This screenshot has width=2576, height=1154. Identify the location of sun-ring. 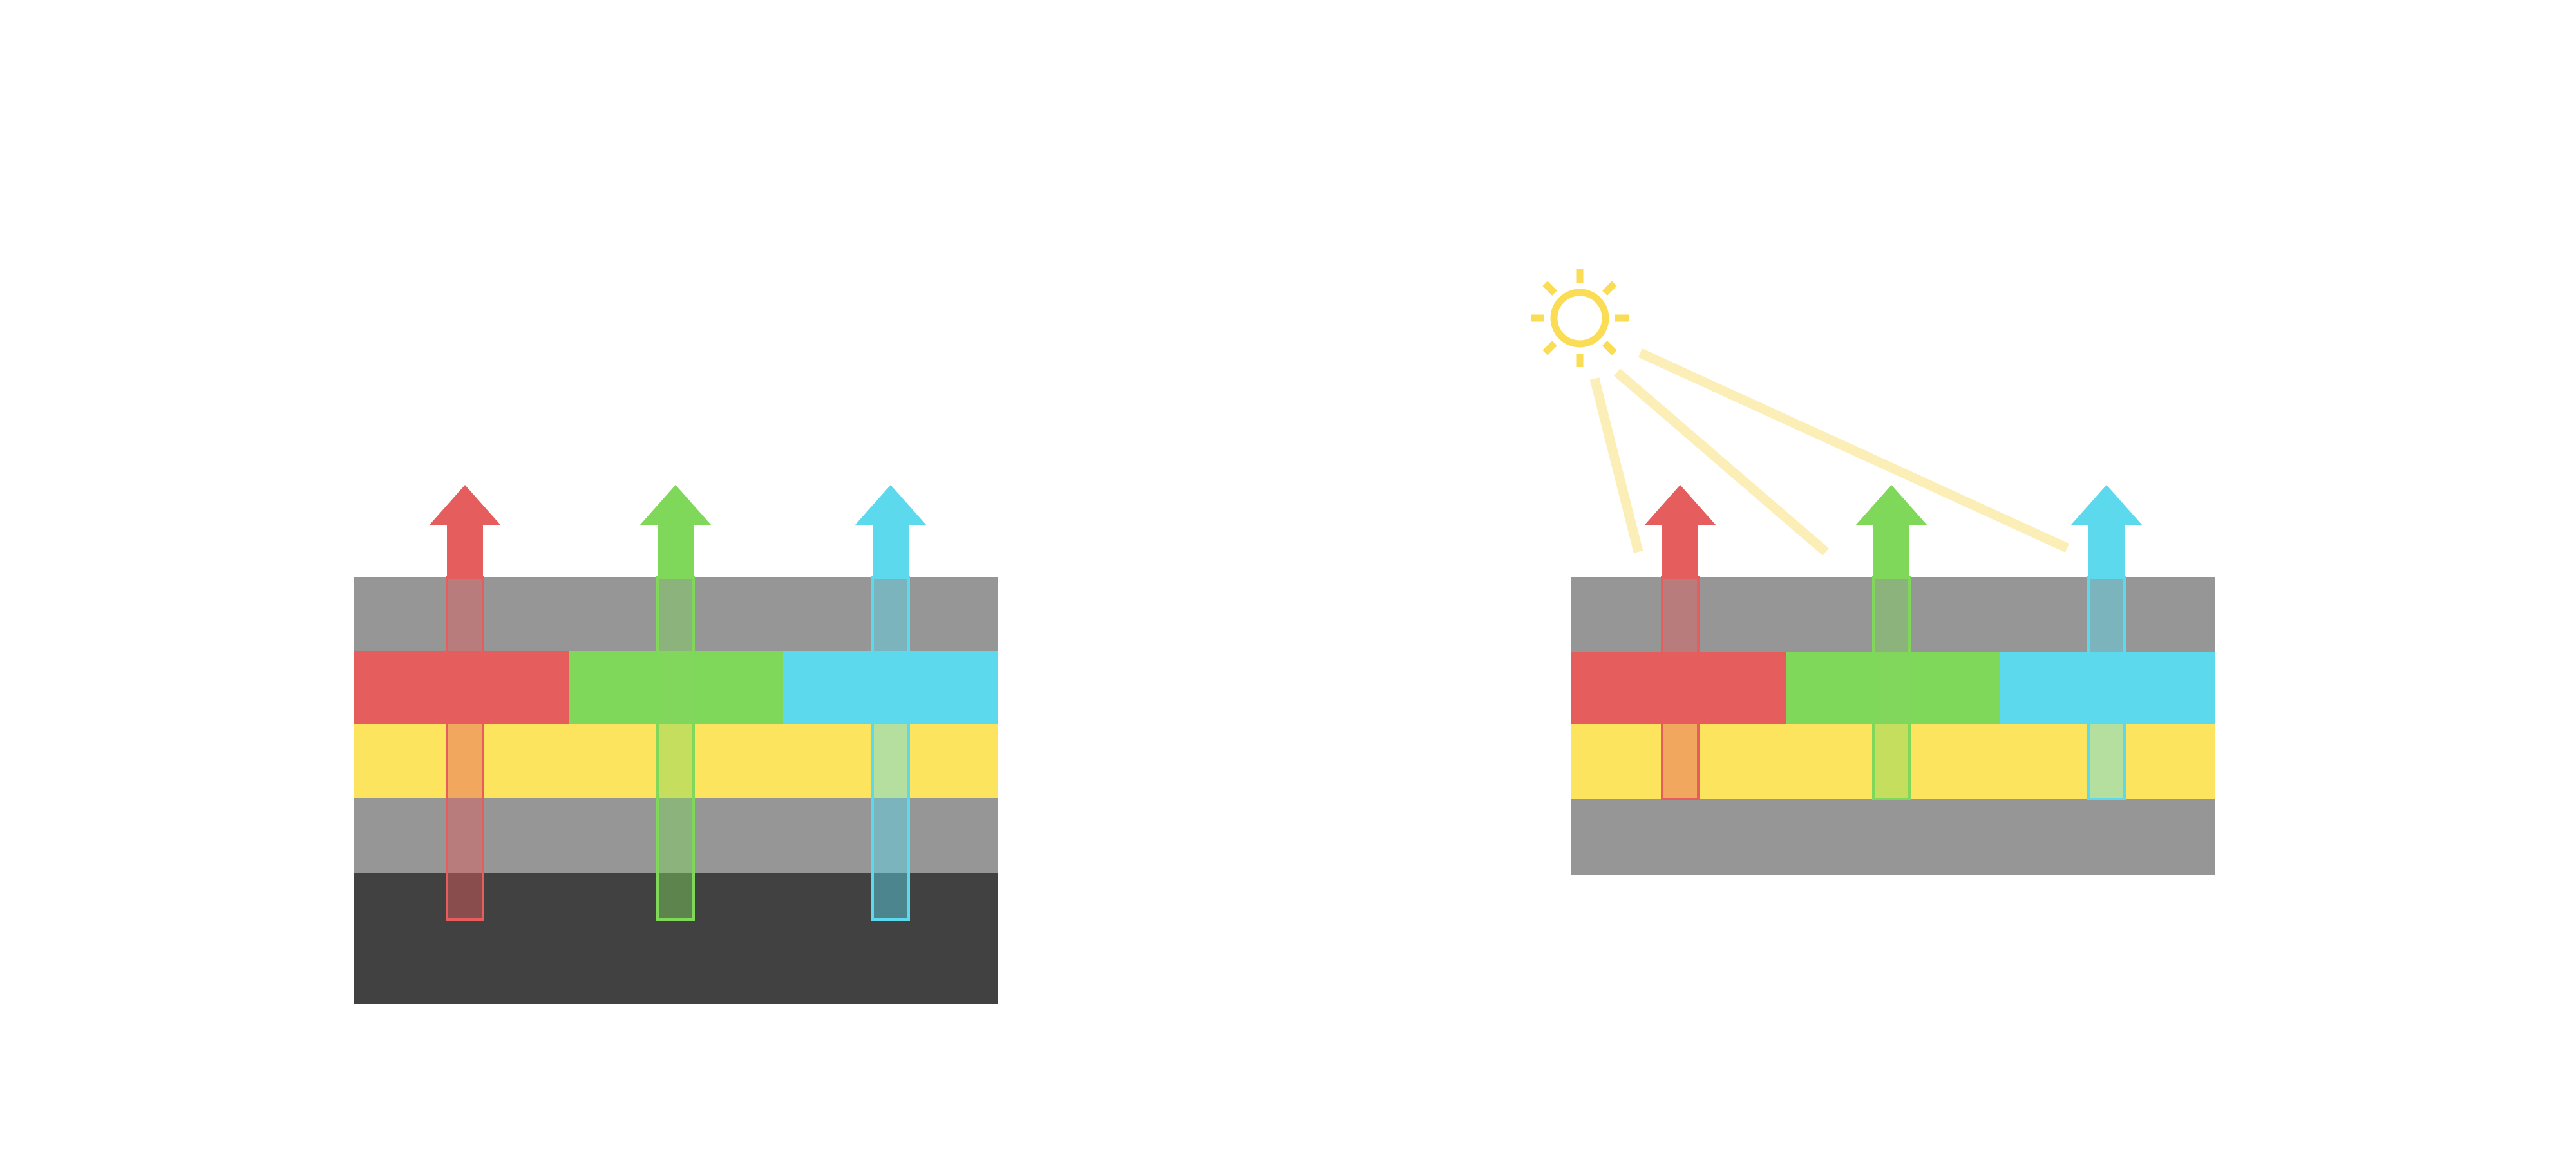
(1579, 318).